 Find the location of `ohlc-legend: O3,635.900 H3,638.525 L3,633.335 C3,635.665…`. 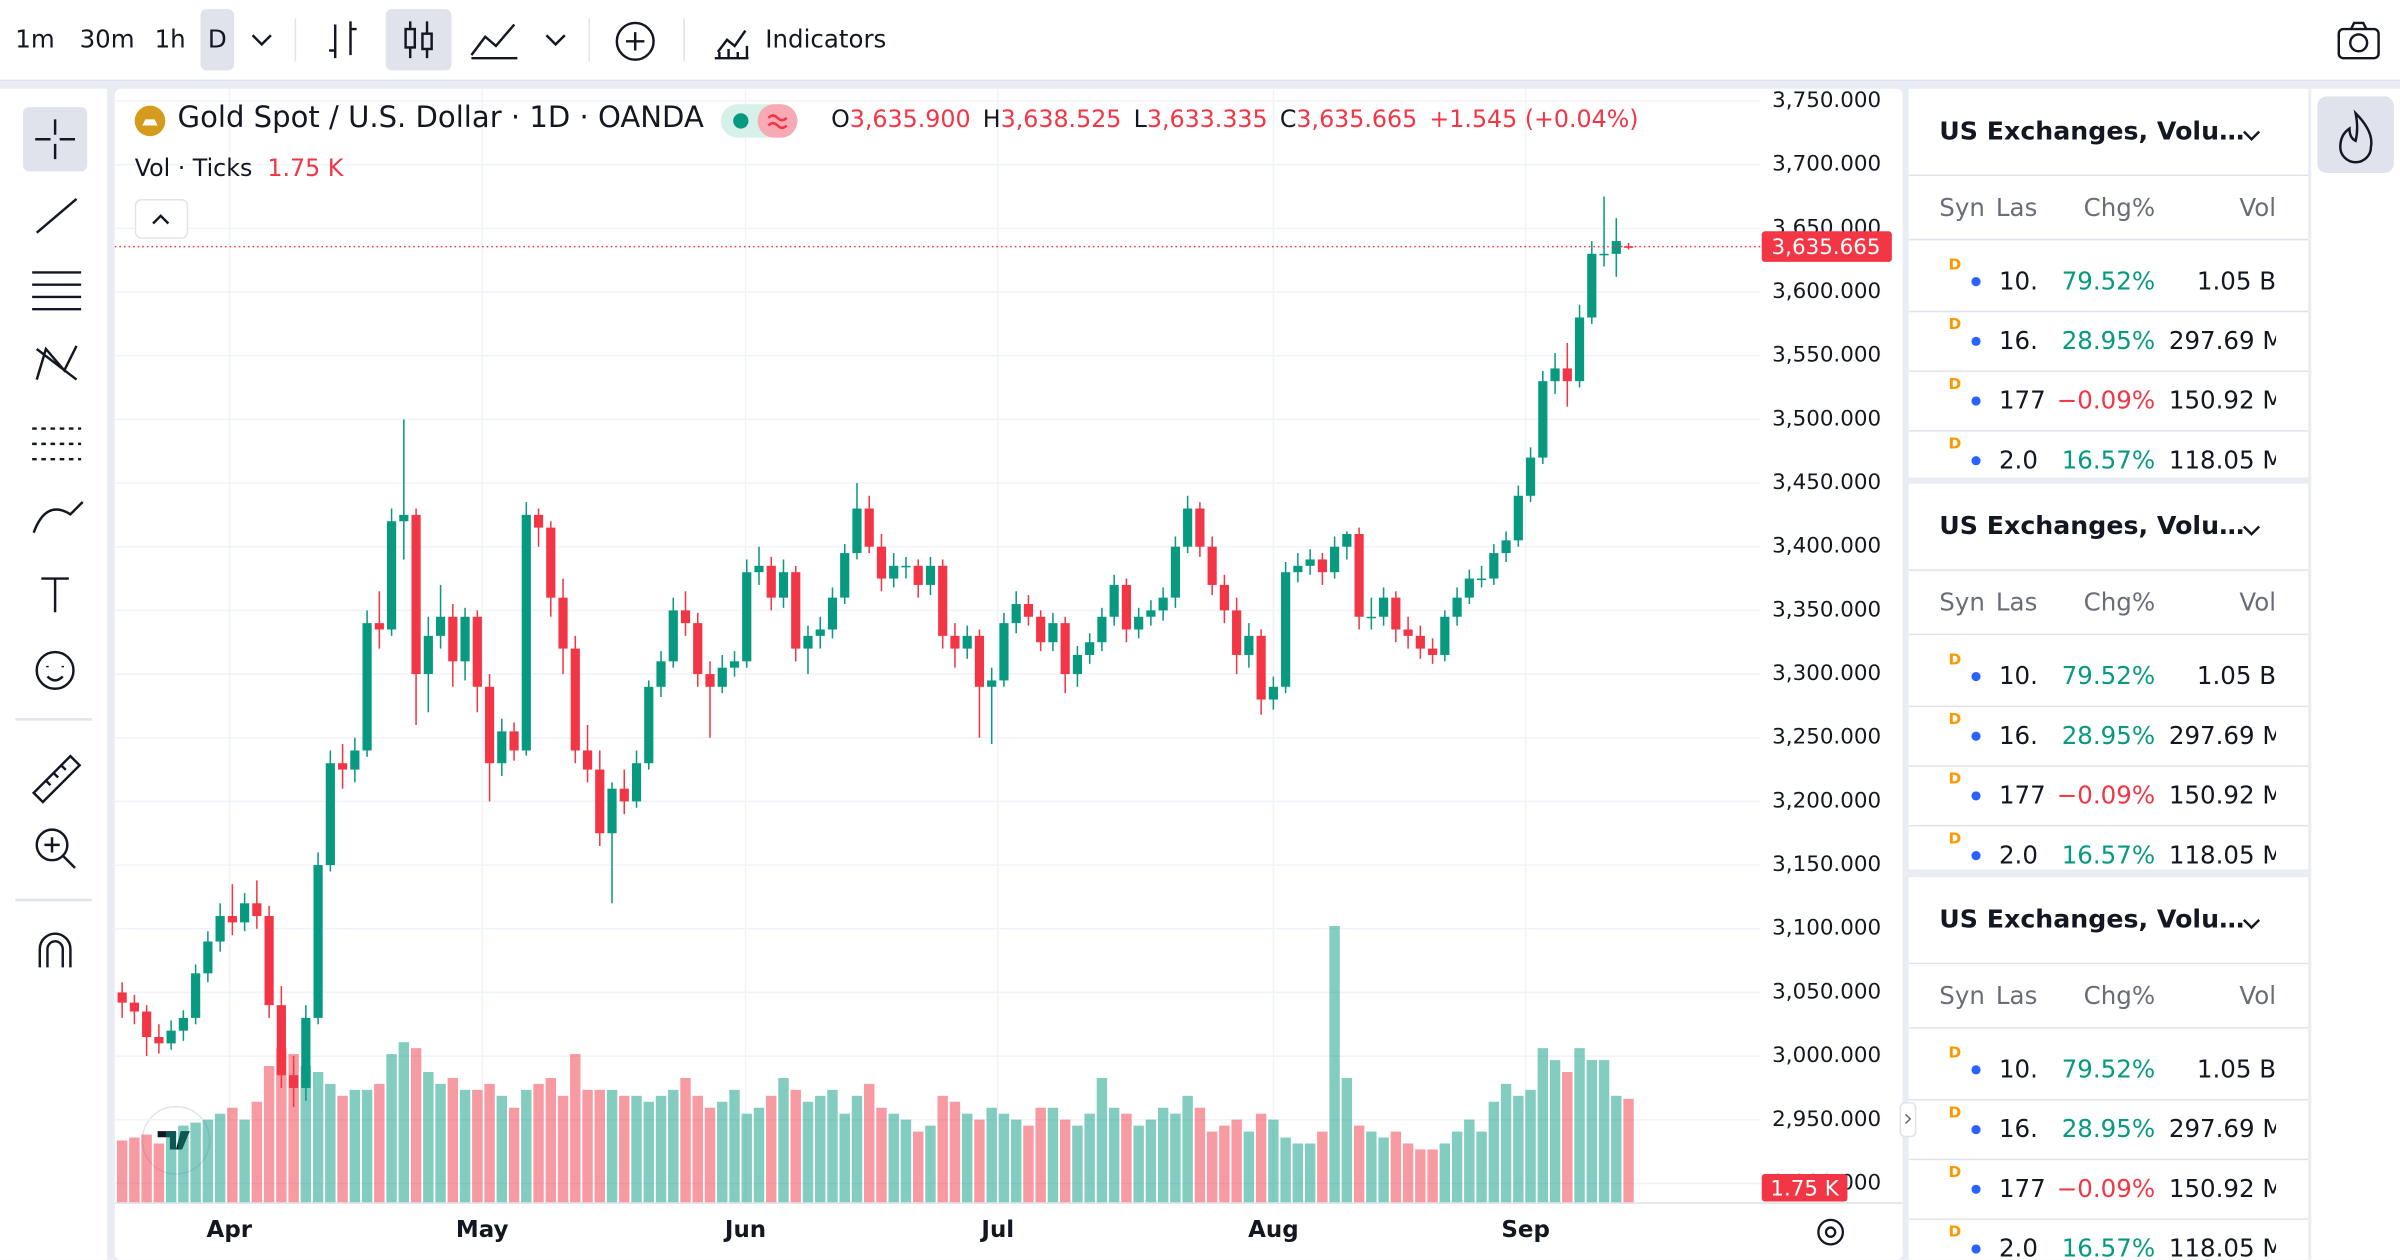

ohlc-legend: O3,635.900 H3,638.525 L3,633.335 C3,635.665… is located at coordinates (1234, 120).